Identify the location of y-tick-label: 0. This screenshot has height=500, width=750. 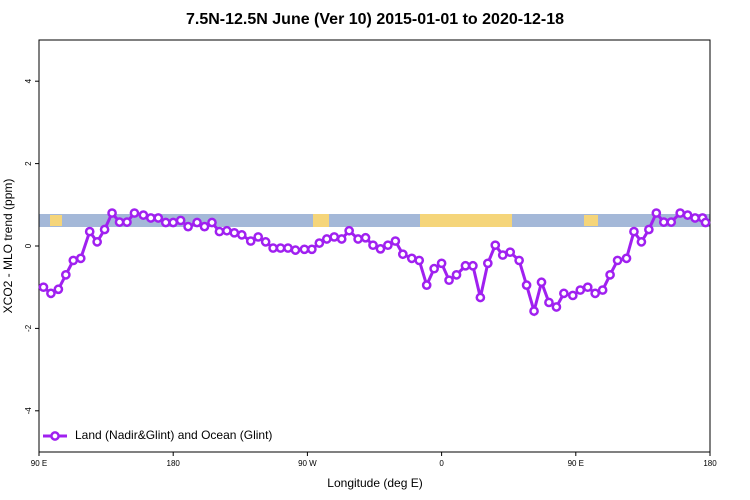
(28, 245).